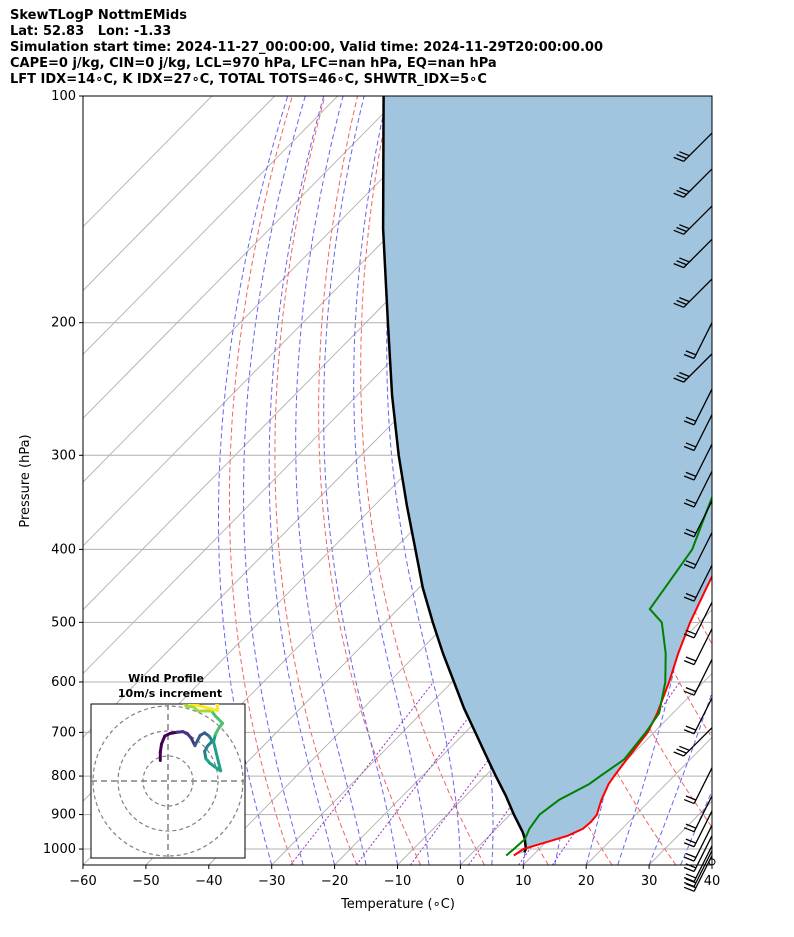 The width and height of the screenshot is (794, 937). Describe the element at coordinates (649, 881) in the screenshot. I see `x-tick-label: 30` at that location.